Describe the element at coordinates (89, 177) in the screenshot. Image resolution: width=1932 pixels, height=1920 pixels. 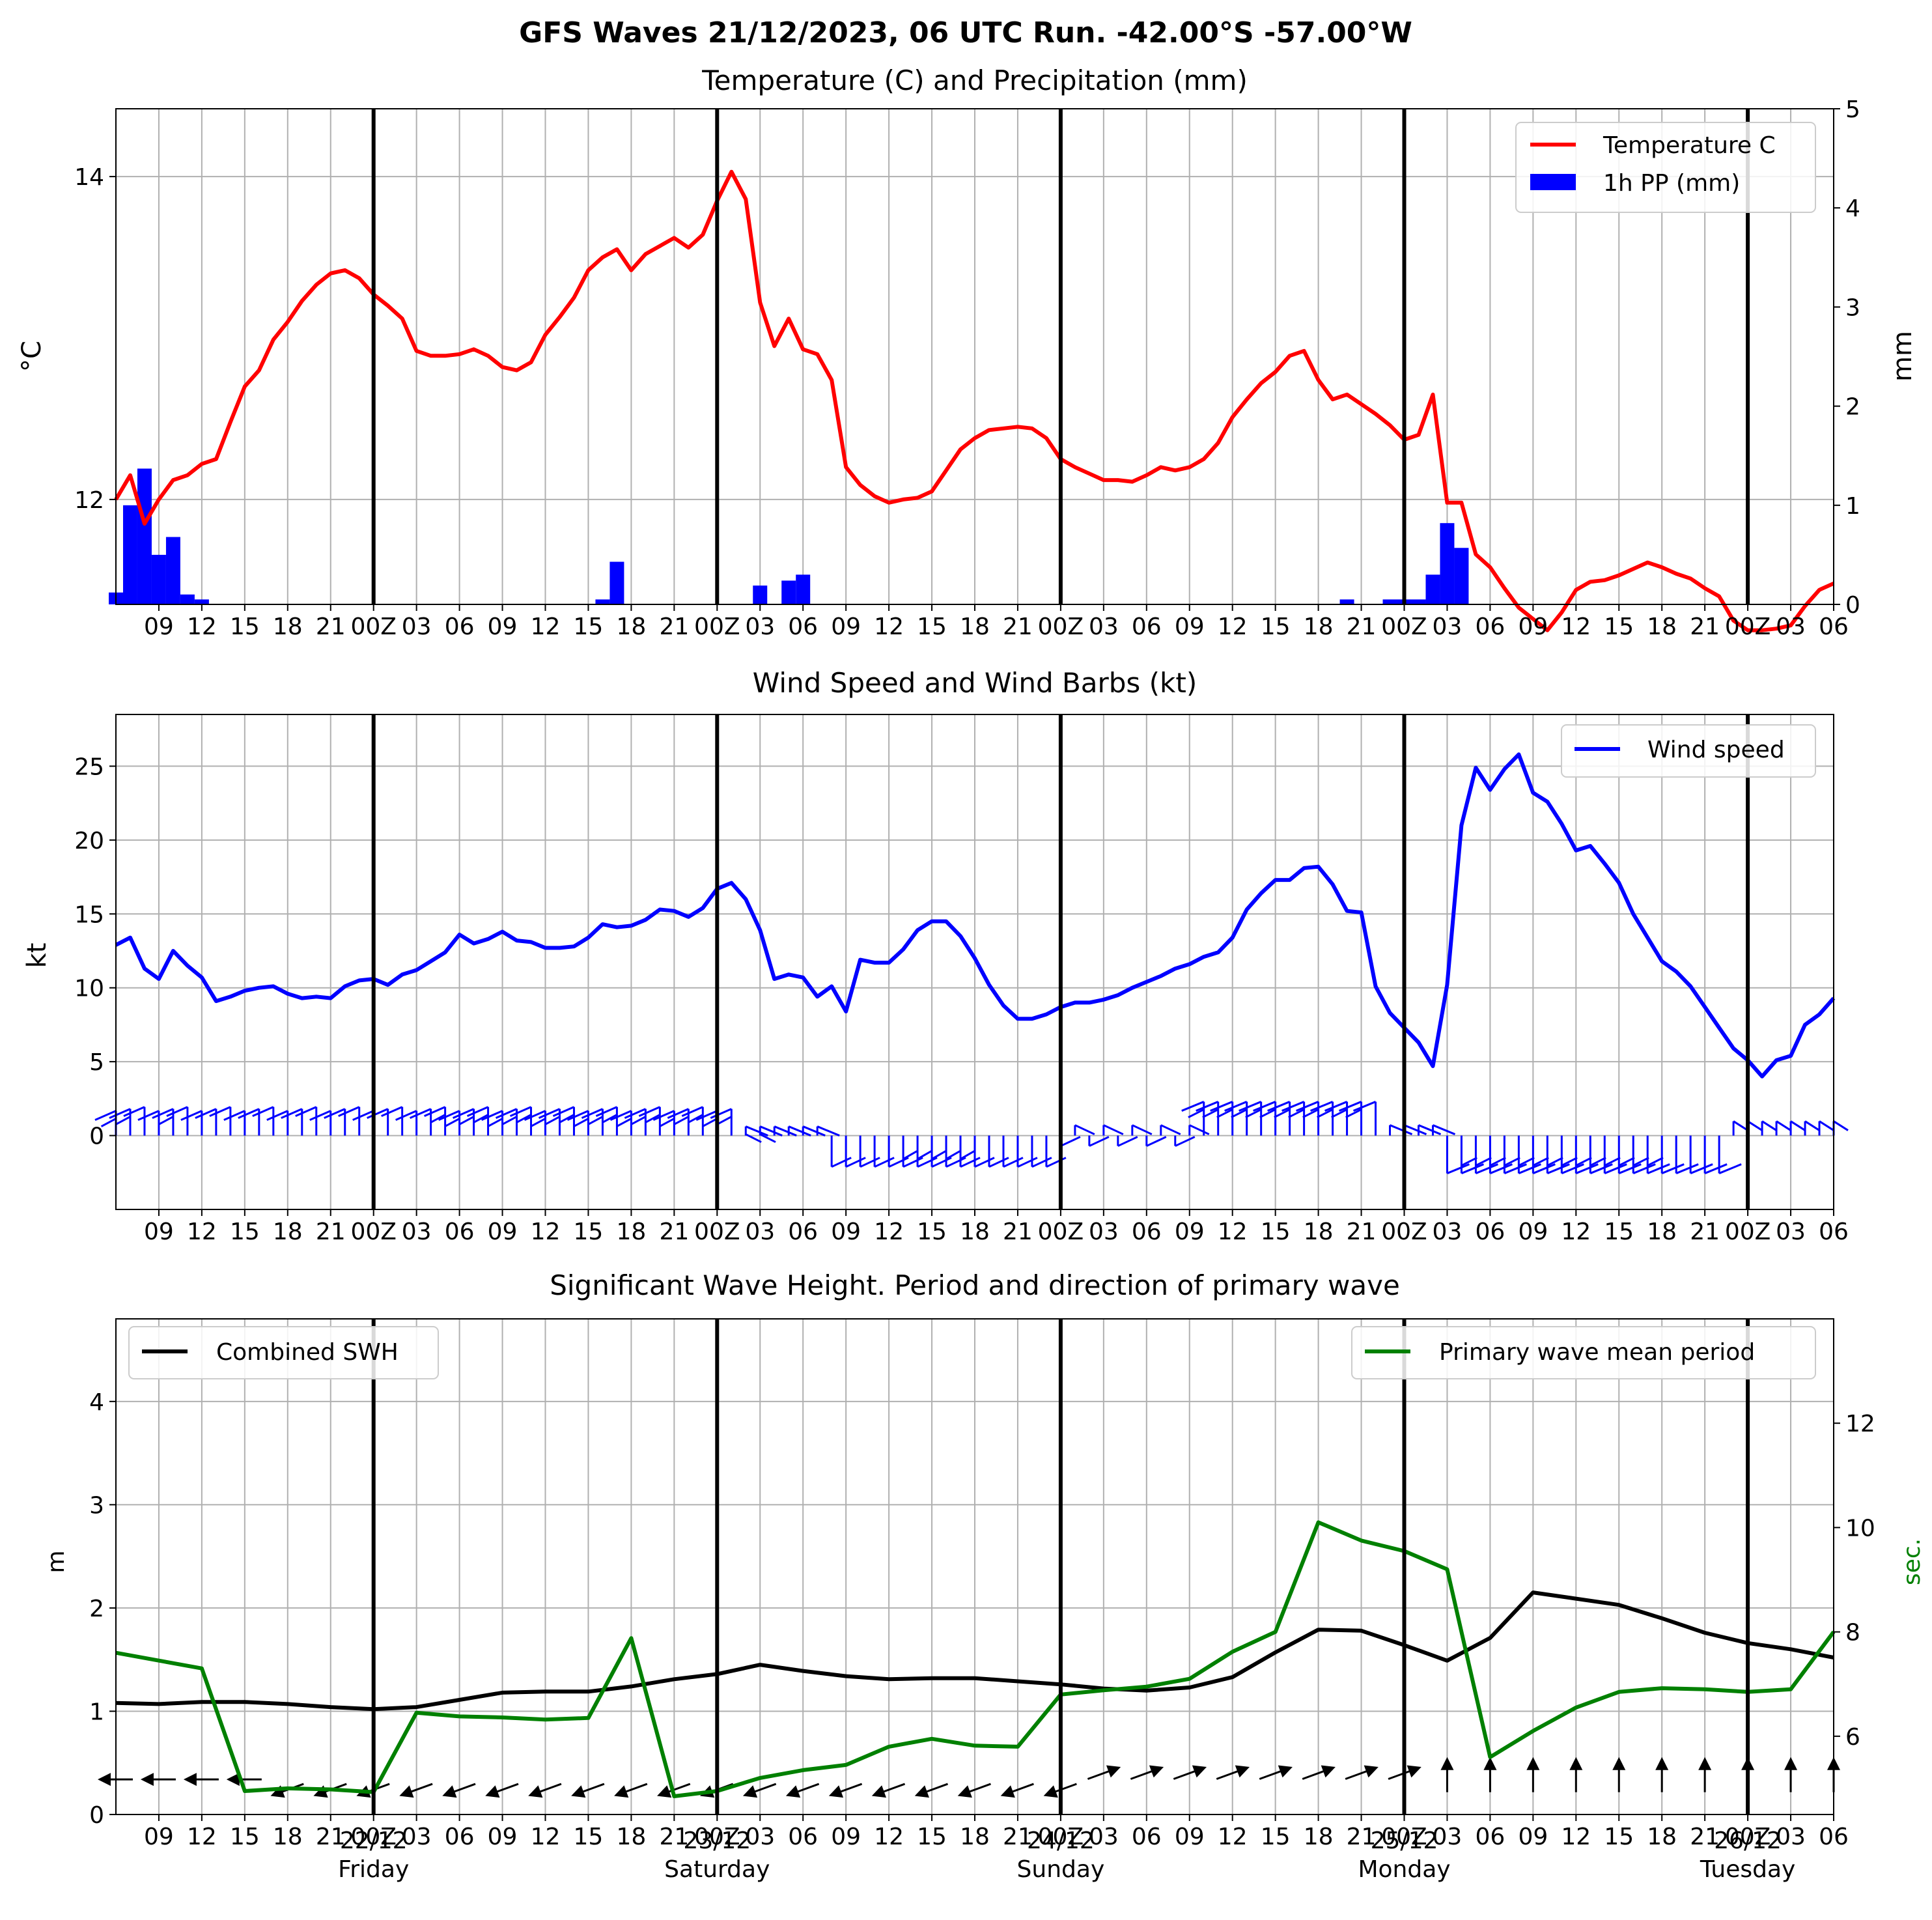
I see `y-tick-label: 14` at that location.